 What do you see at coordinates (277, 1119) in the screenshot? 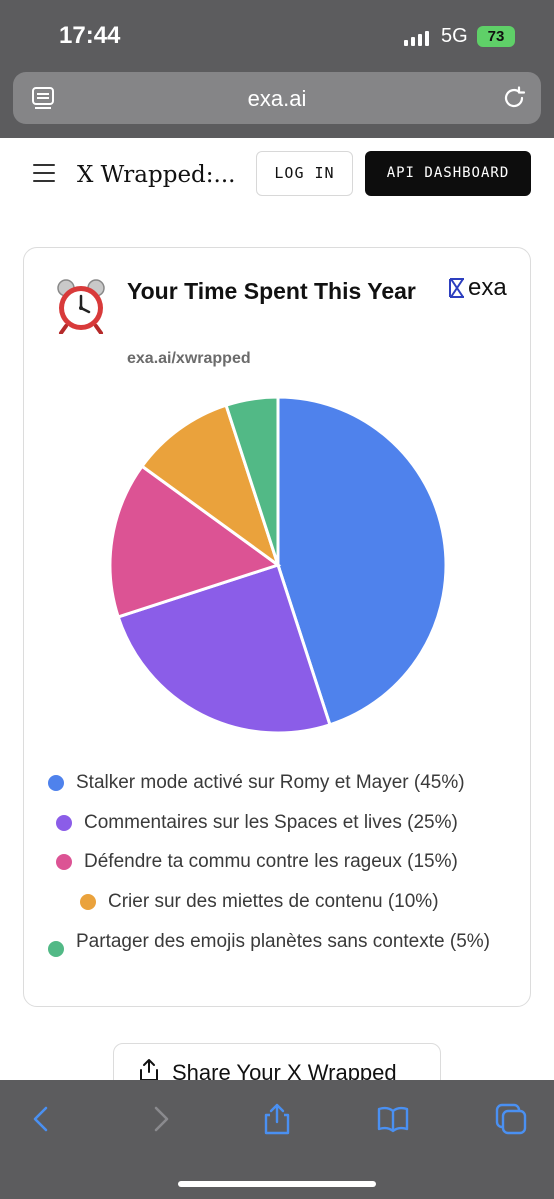
I see `share-sheet-icon` at bounding box center [277, 1119].